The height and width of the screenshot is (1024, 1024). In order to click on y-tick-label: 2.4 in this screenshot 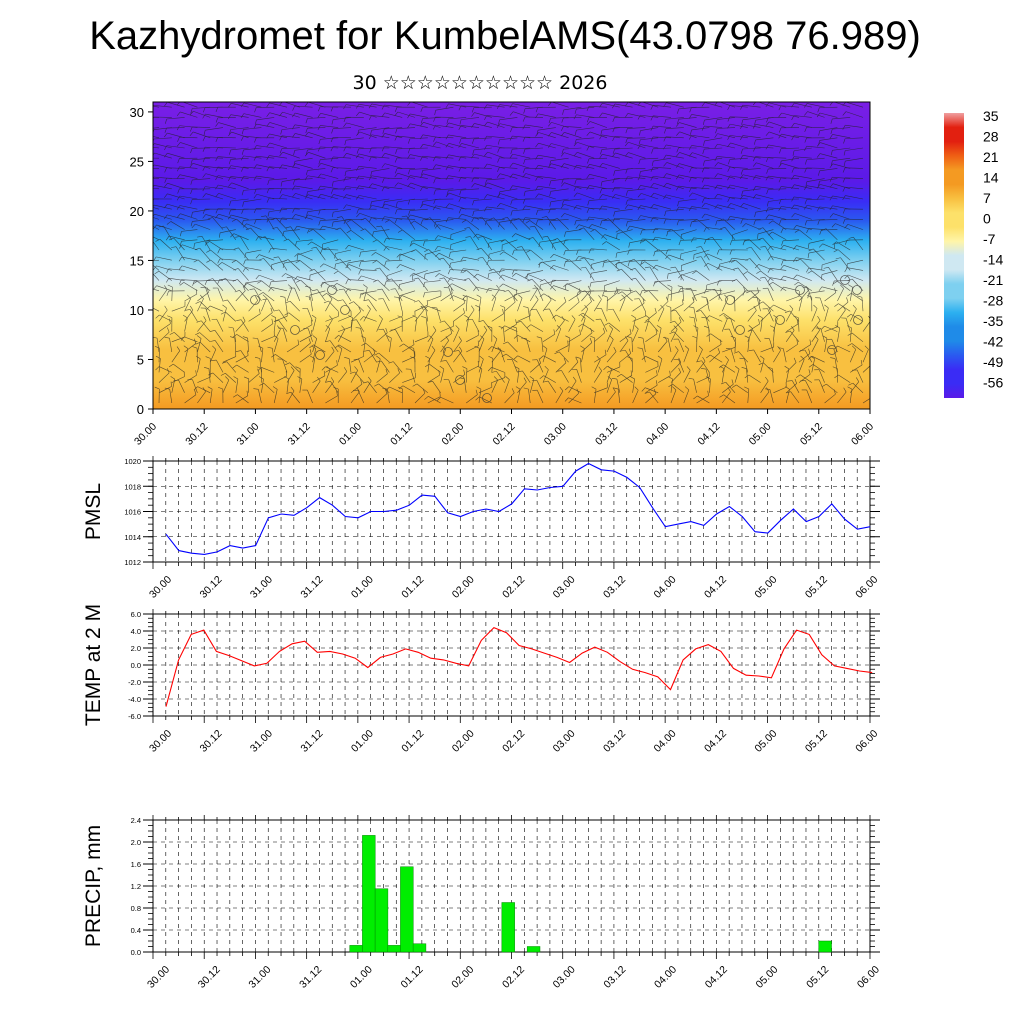, I will do `click(136, 820)`.